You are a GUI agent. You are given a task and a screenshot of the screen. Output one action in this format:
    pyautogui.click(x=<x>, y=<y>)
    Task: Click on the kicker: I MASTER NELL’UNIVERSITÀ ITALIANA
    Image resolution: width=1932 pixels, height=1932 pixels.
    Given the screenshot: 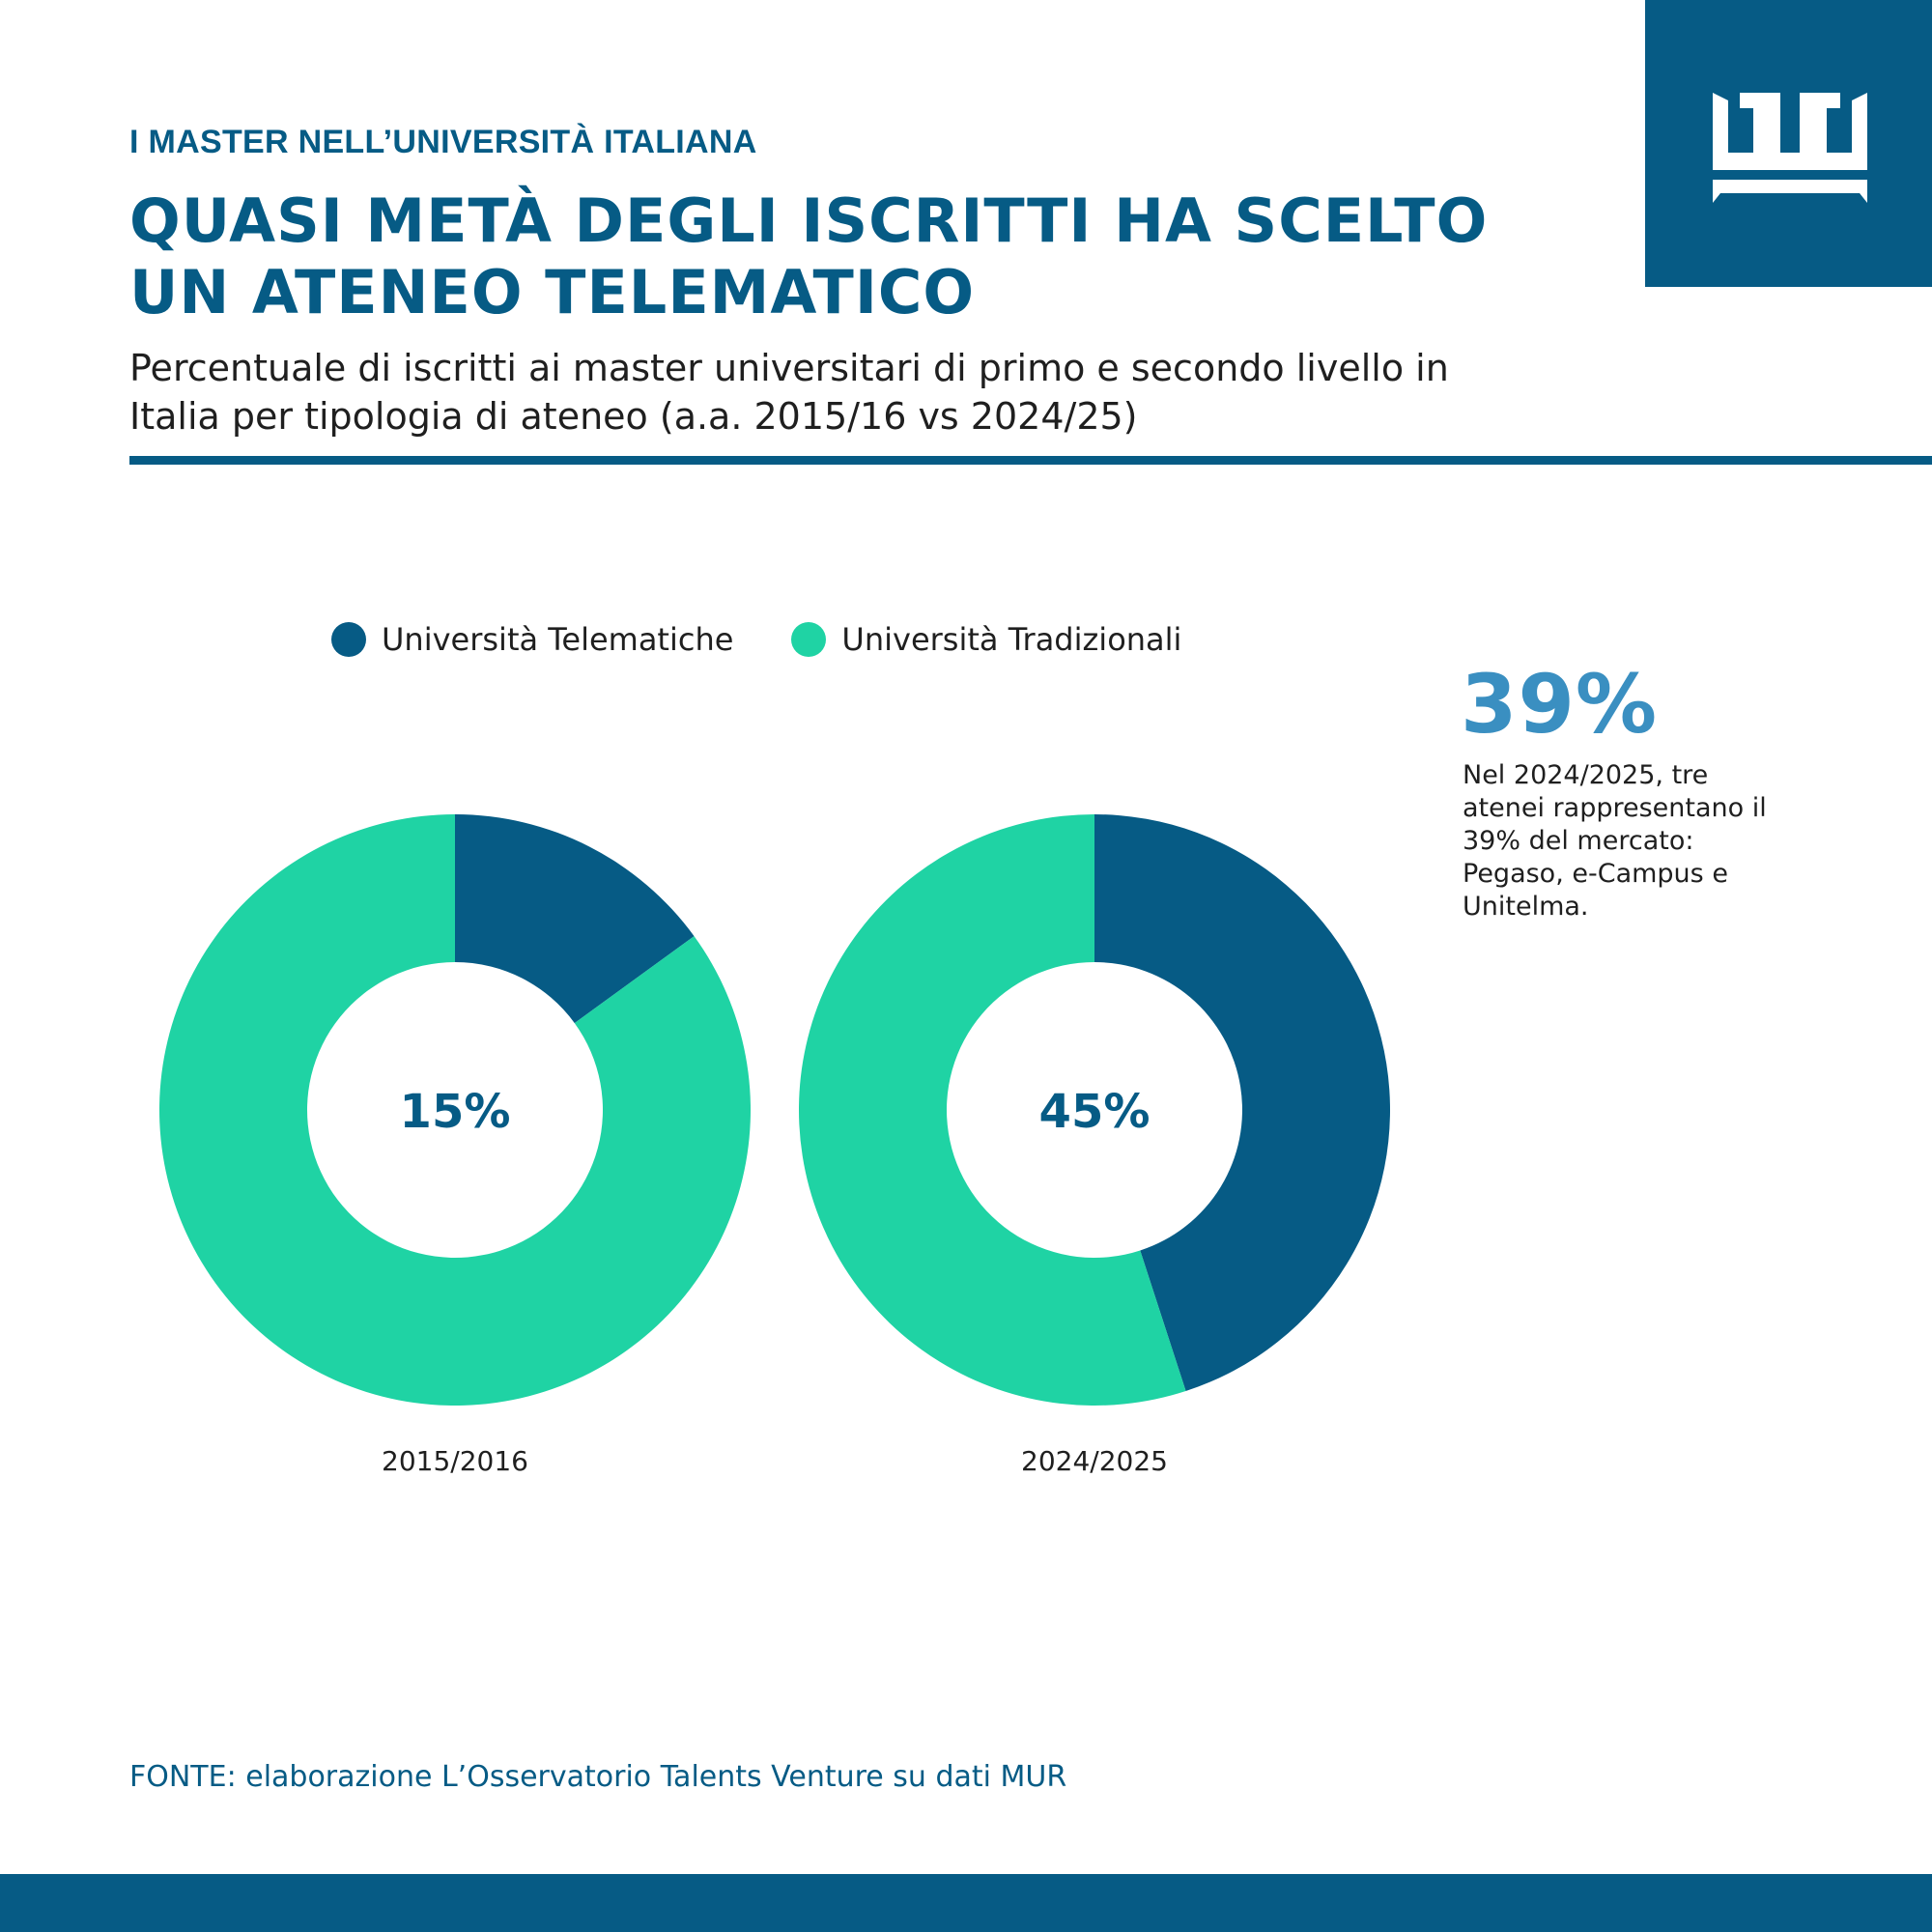 What is the action you would take?
    pyautogui.click(x=443, y=142)
    